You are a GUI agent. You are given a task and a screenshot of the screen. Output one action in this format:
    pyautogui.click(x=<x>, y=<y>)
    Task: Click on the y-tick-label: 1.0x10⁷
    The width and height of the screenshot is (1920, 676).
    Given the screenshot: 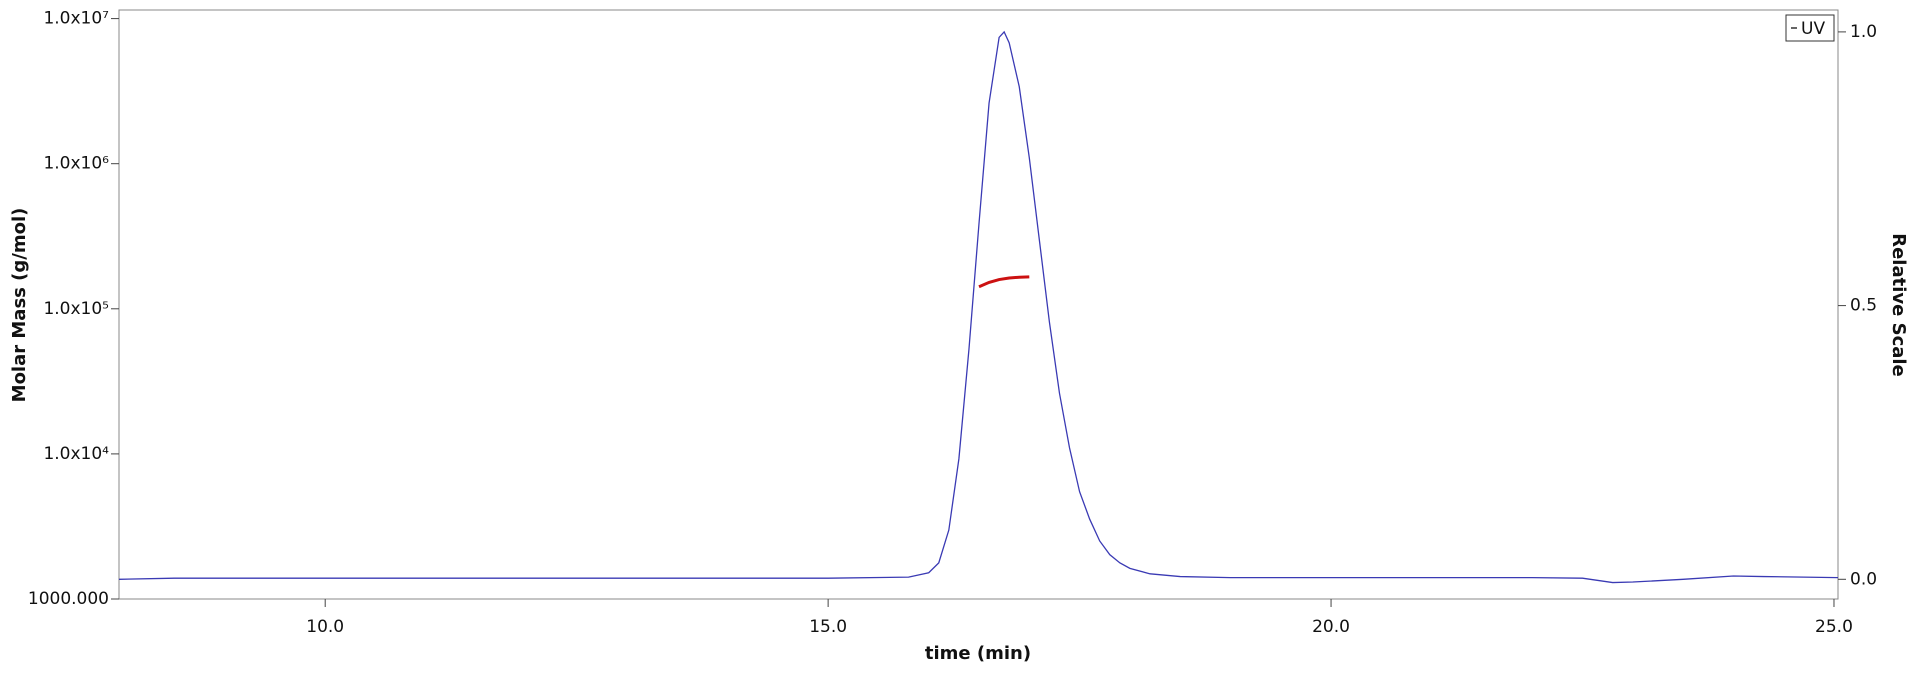 What is the action you would take?
    pyautogui.click(x=76, y=19)
    